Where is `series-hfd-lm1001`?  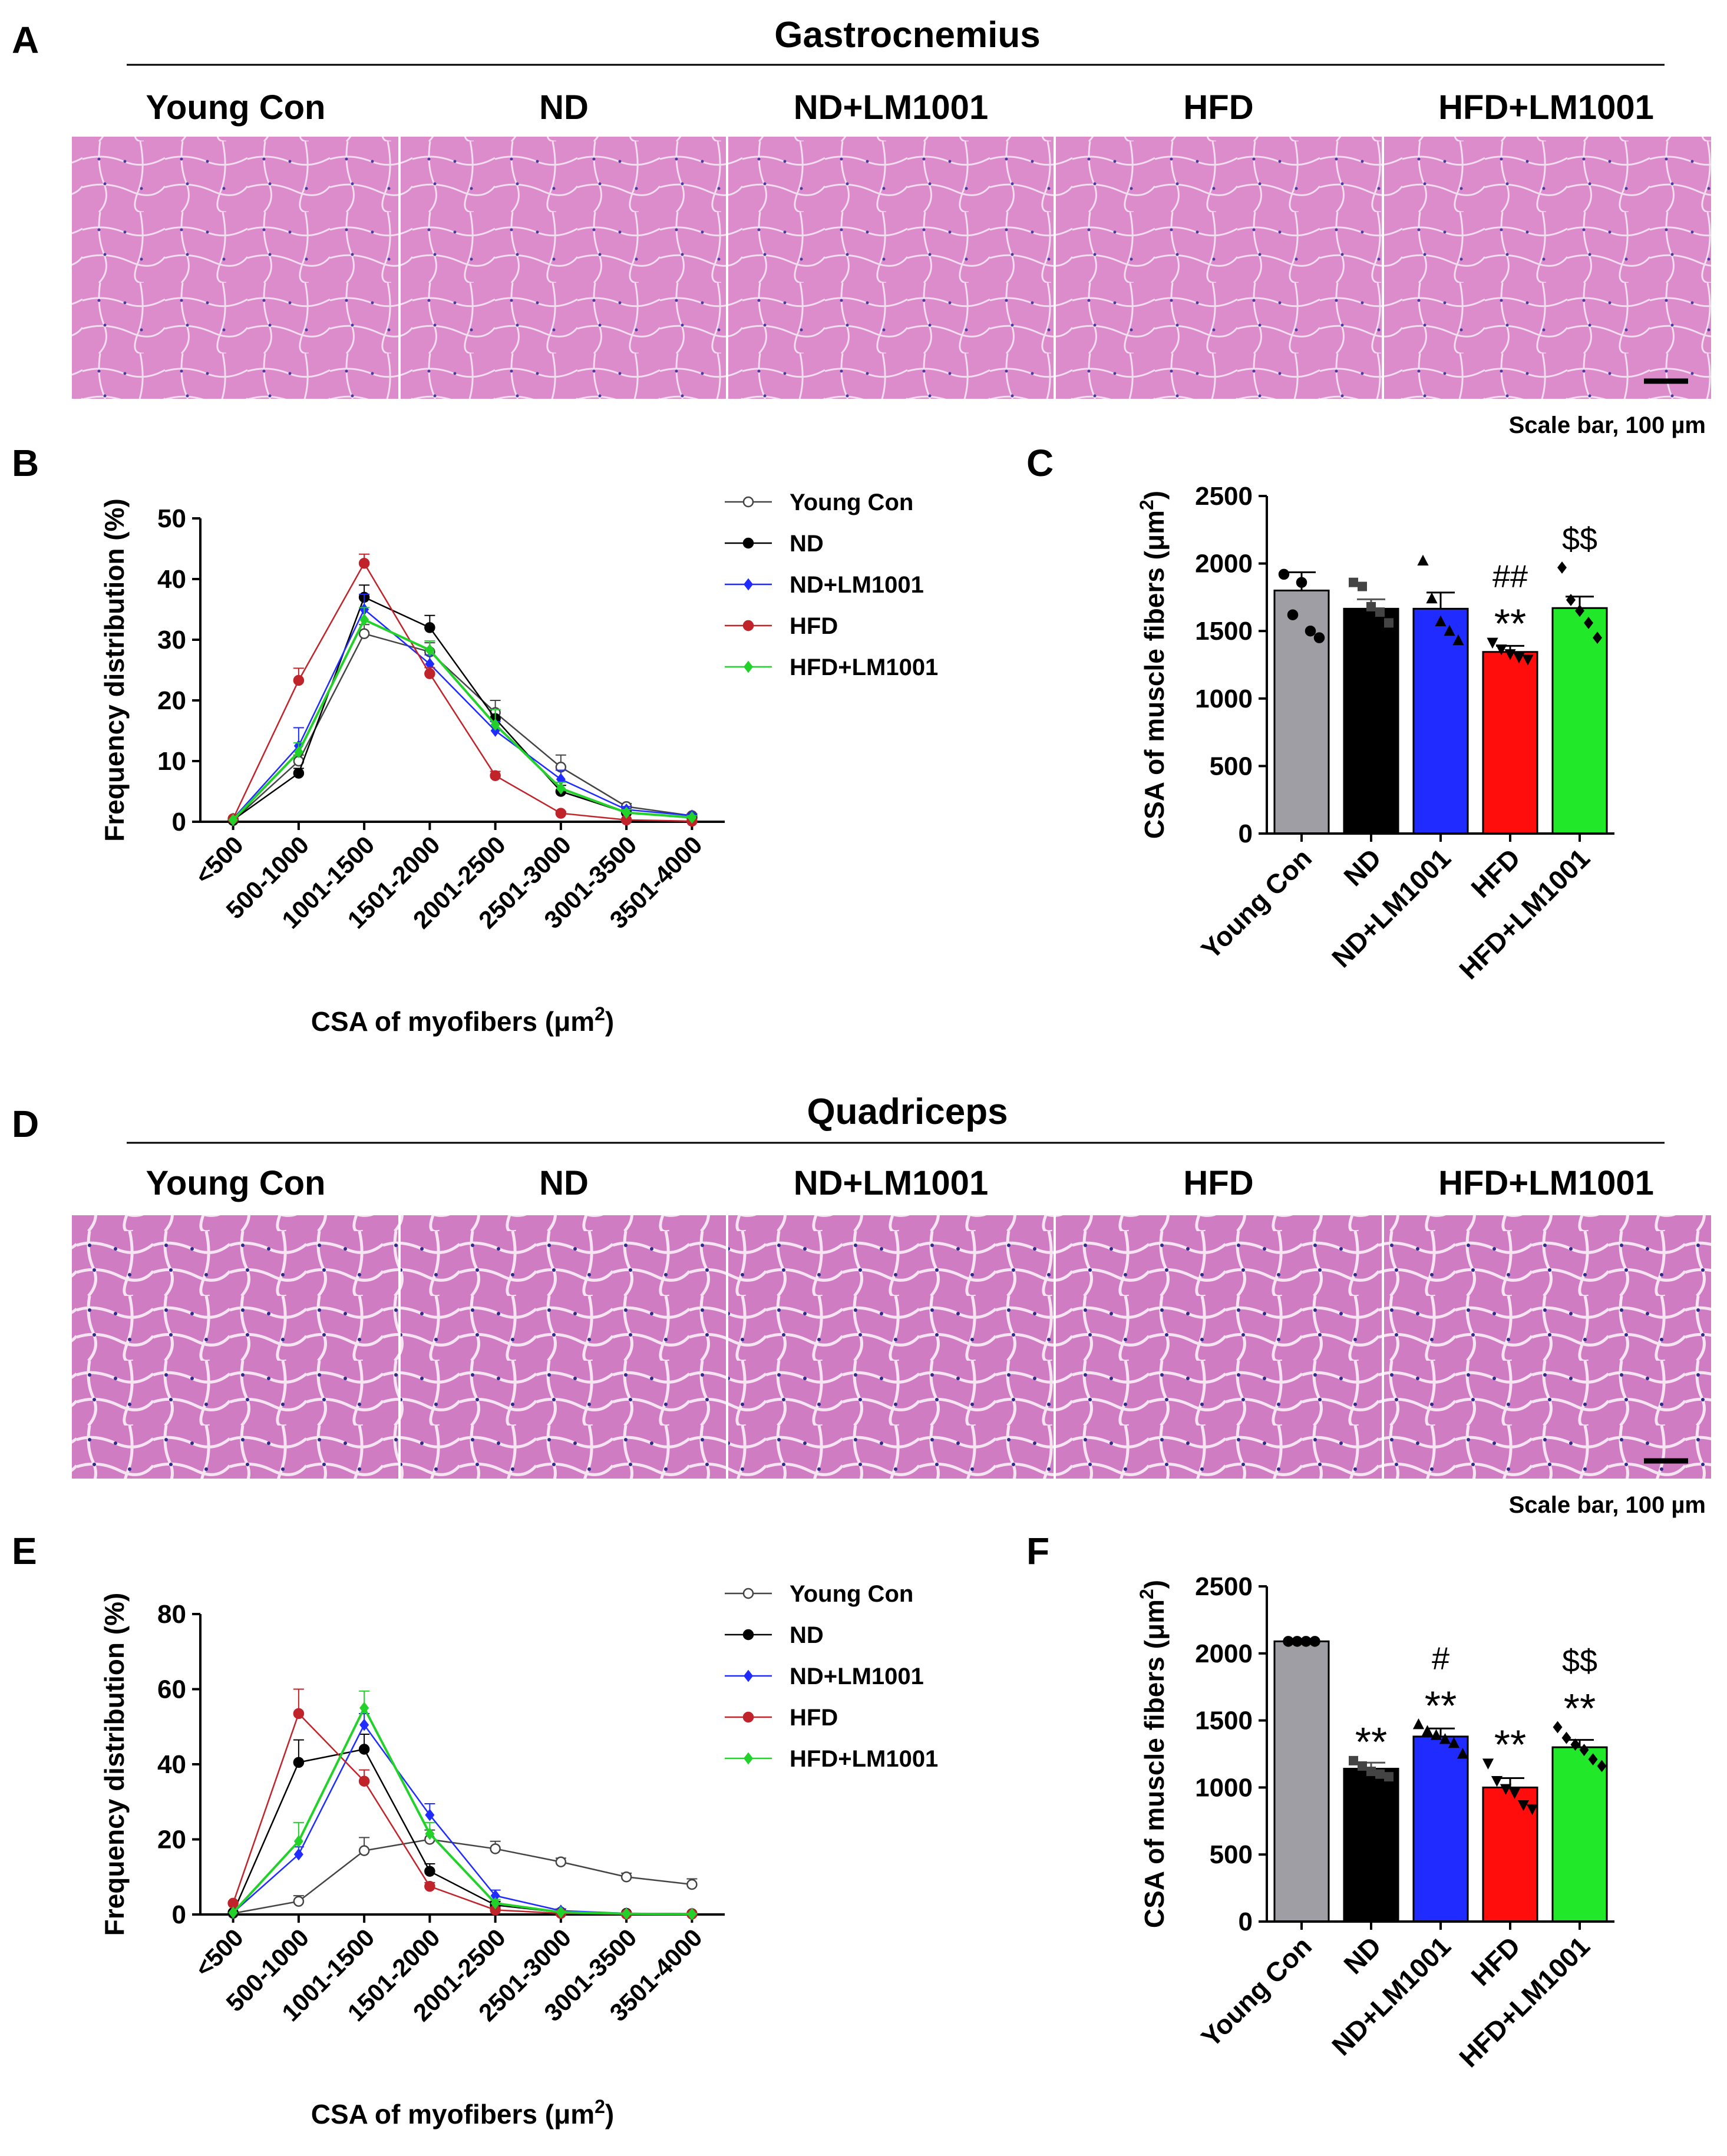
series-hfd-lm1001 is located at coordinates (463, 716).